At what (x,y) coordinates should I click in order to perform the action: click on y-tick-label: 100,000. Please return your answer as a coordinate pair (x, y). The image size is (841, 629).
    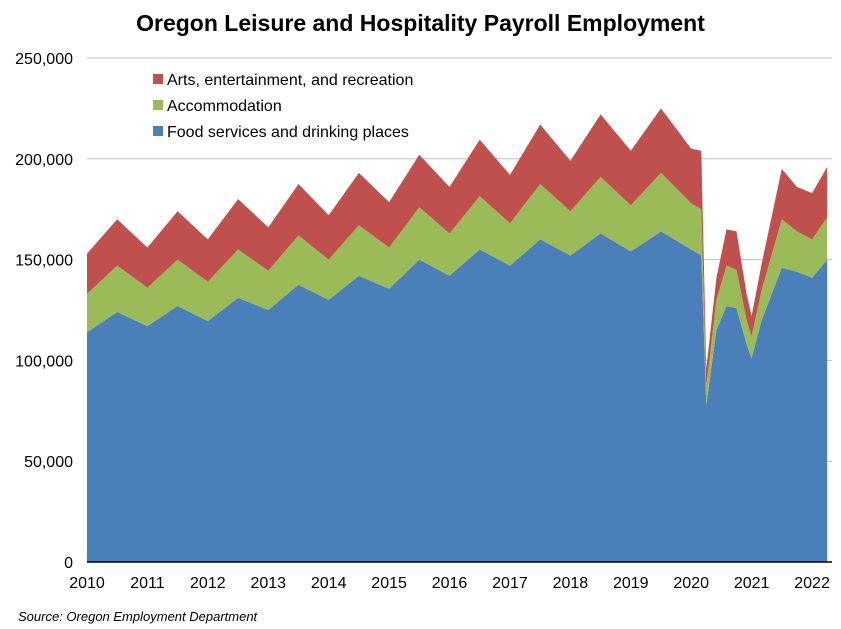
    Looking at the image, I should click on (44, 361).